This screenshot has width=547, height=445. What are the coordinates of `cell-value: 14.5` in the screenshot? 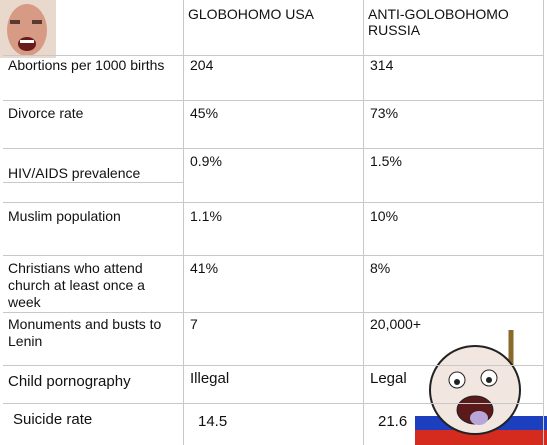 It's located at (213, 421).